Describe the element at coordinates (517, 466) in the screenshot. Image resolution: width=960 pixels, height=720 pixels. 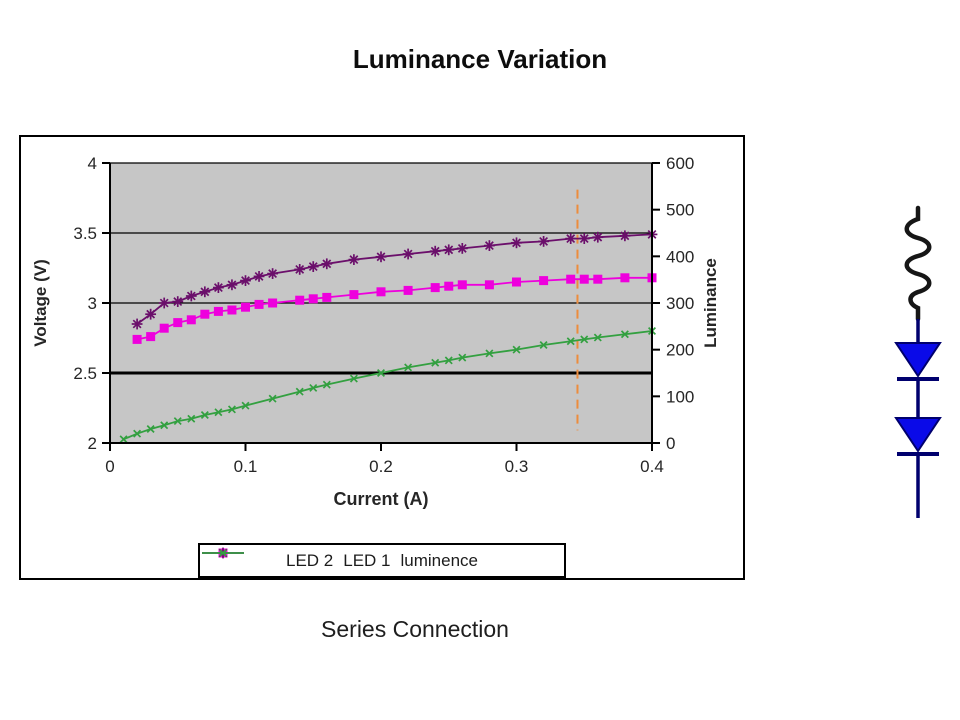
I see `svg-text: 0.3` at that location.